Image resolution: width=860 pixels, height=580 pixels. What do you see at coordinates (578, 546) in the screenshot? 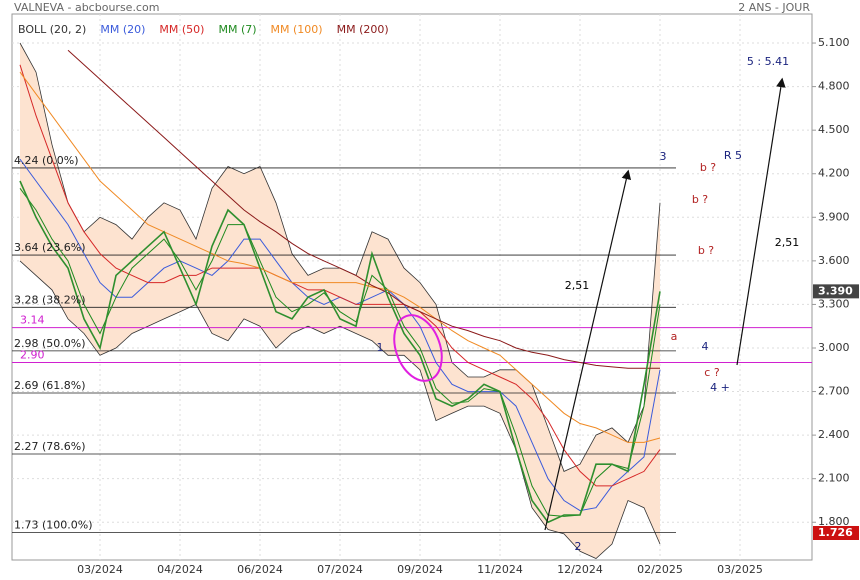
I see `annotation: 2` at bounding box center [578, 546].